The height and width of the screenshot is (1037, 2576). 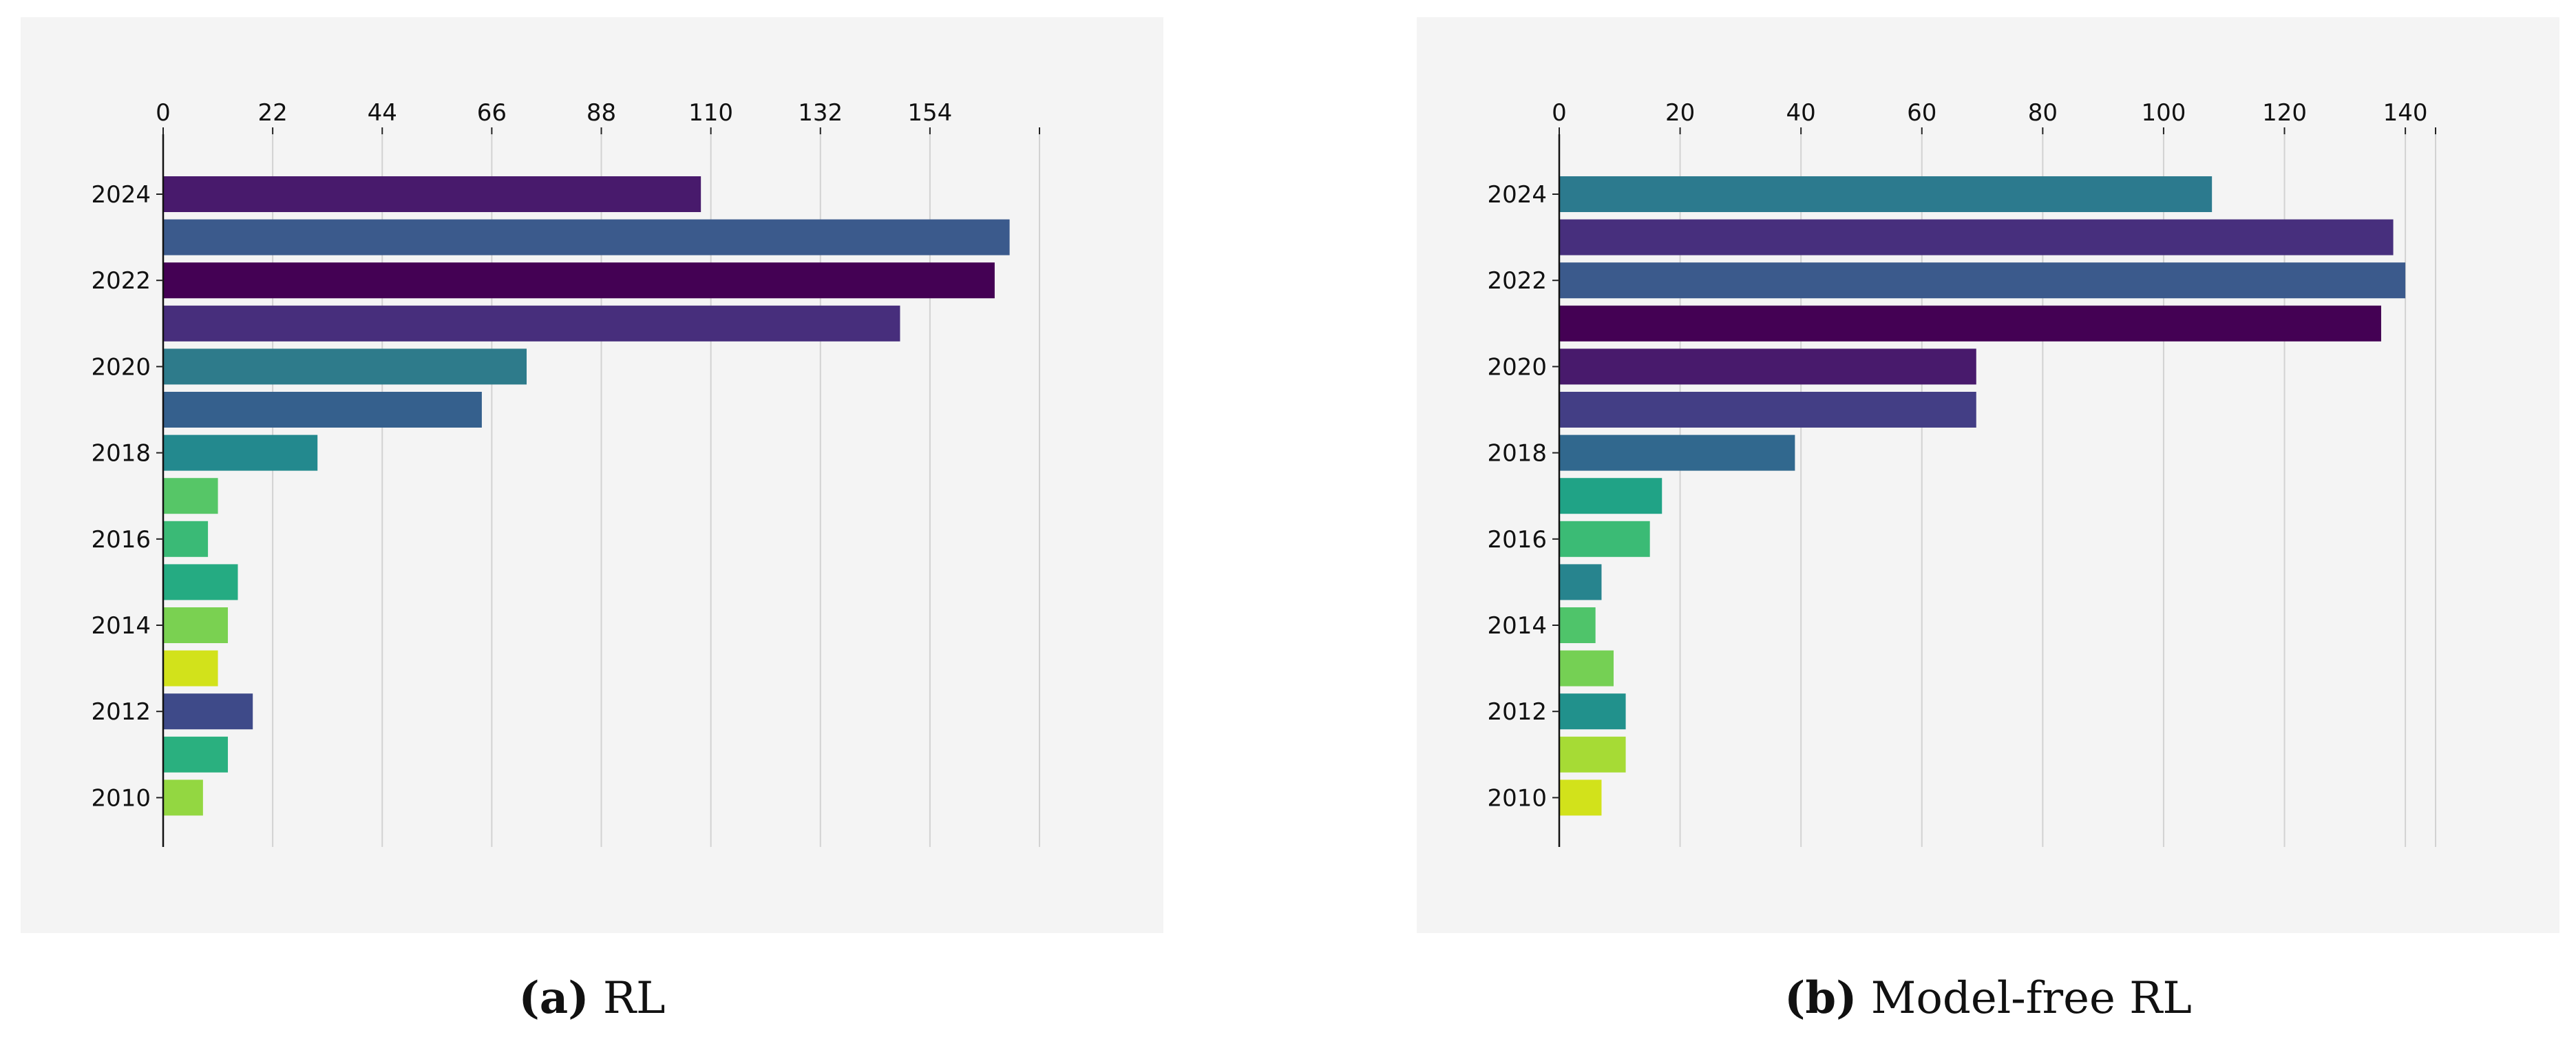 What do you see at coordinates (272, 113) in the screenshot?
I see `x-tick-label: 22` at bounding box center [272, 113].